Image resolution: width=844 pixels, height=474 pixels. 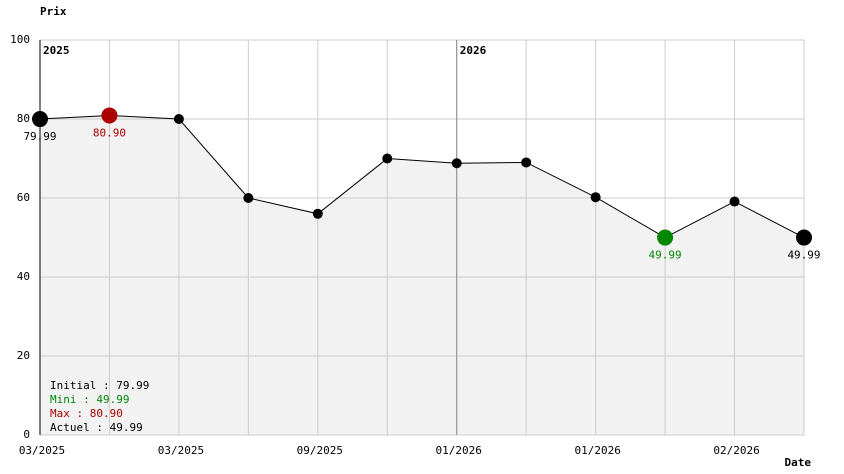 I want to click on y-tick-label: 20, so click(x=23, y=355).